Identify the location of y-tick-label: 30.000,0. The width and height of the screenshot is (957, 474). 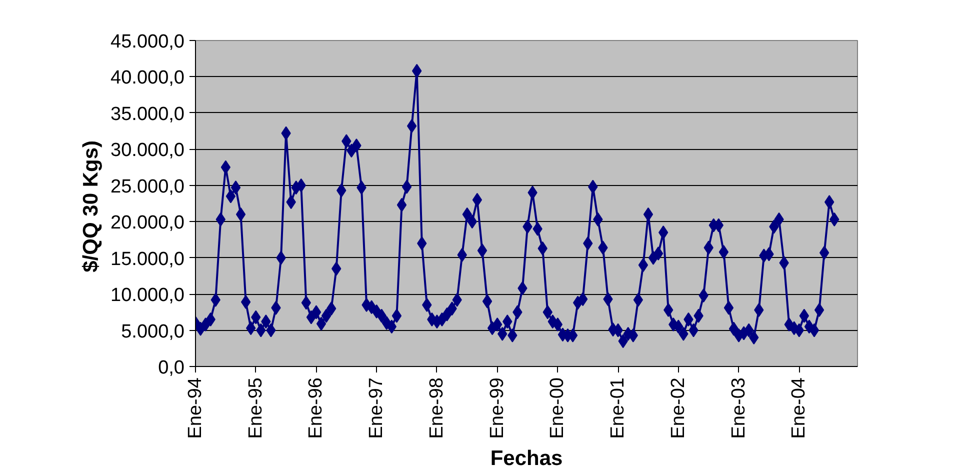
(147, 151).